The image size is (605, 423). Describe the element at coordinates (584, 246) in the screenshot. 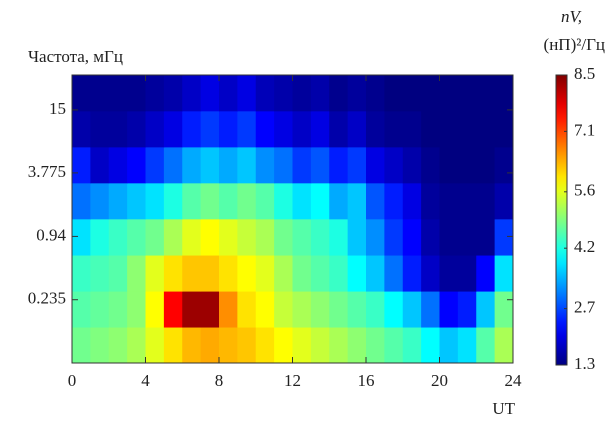

I see `colorbar-tick-label: 4.2` at that location.